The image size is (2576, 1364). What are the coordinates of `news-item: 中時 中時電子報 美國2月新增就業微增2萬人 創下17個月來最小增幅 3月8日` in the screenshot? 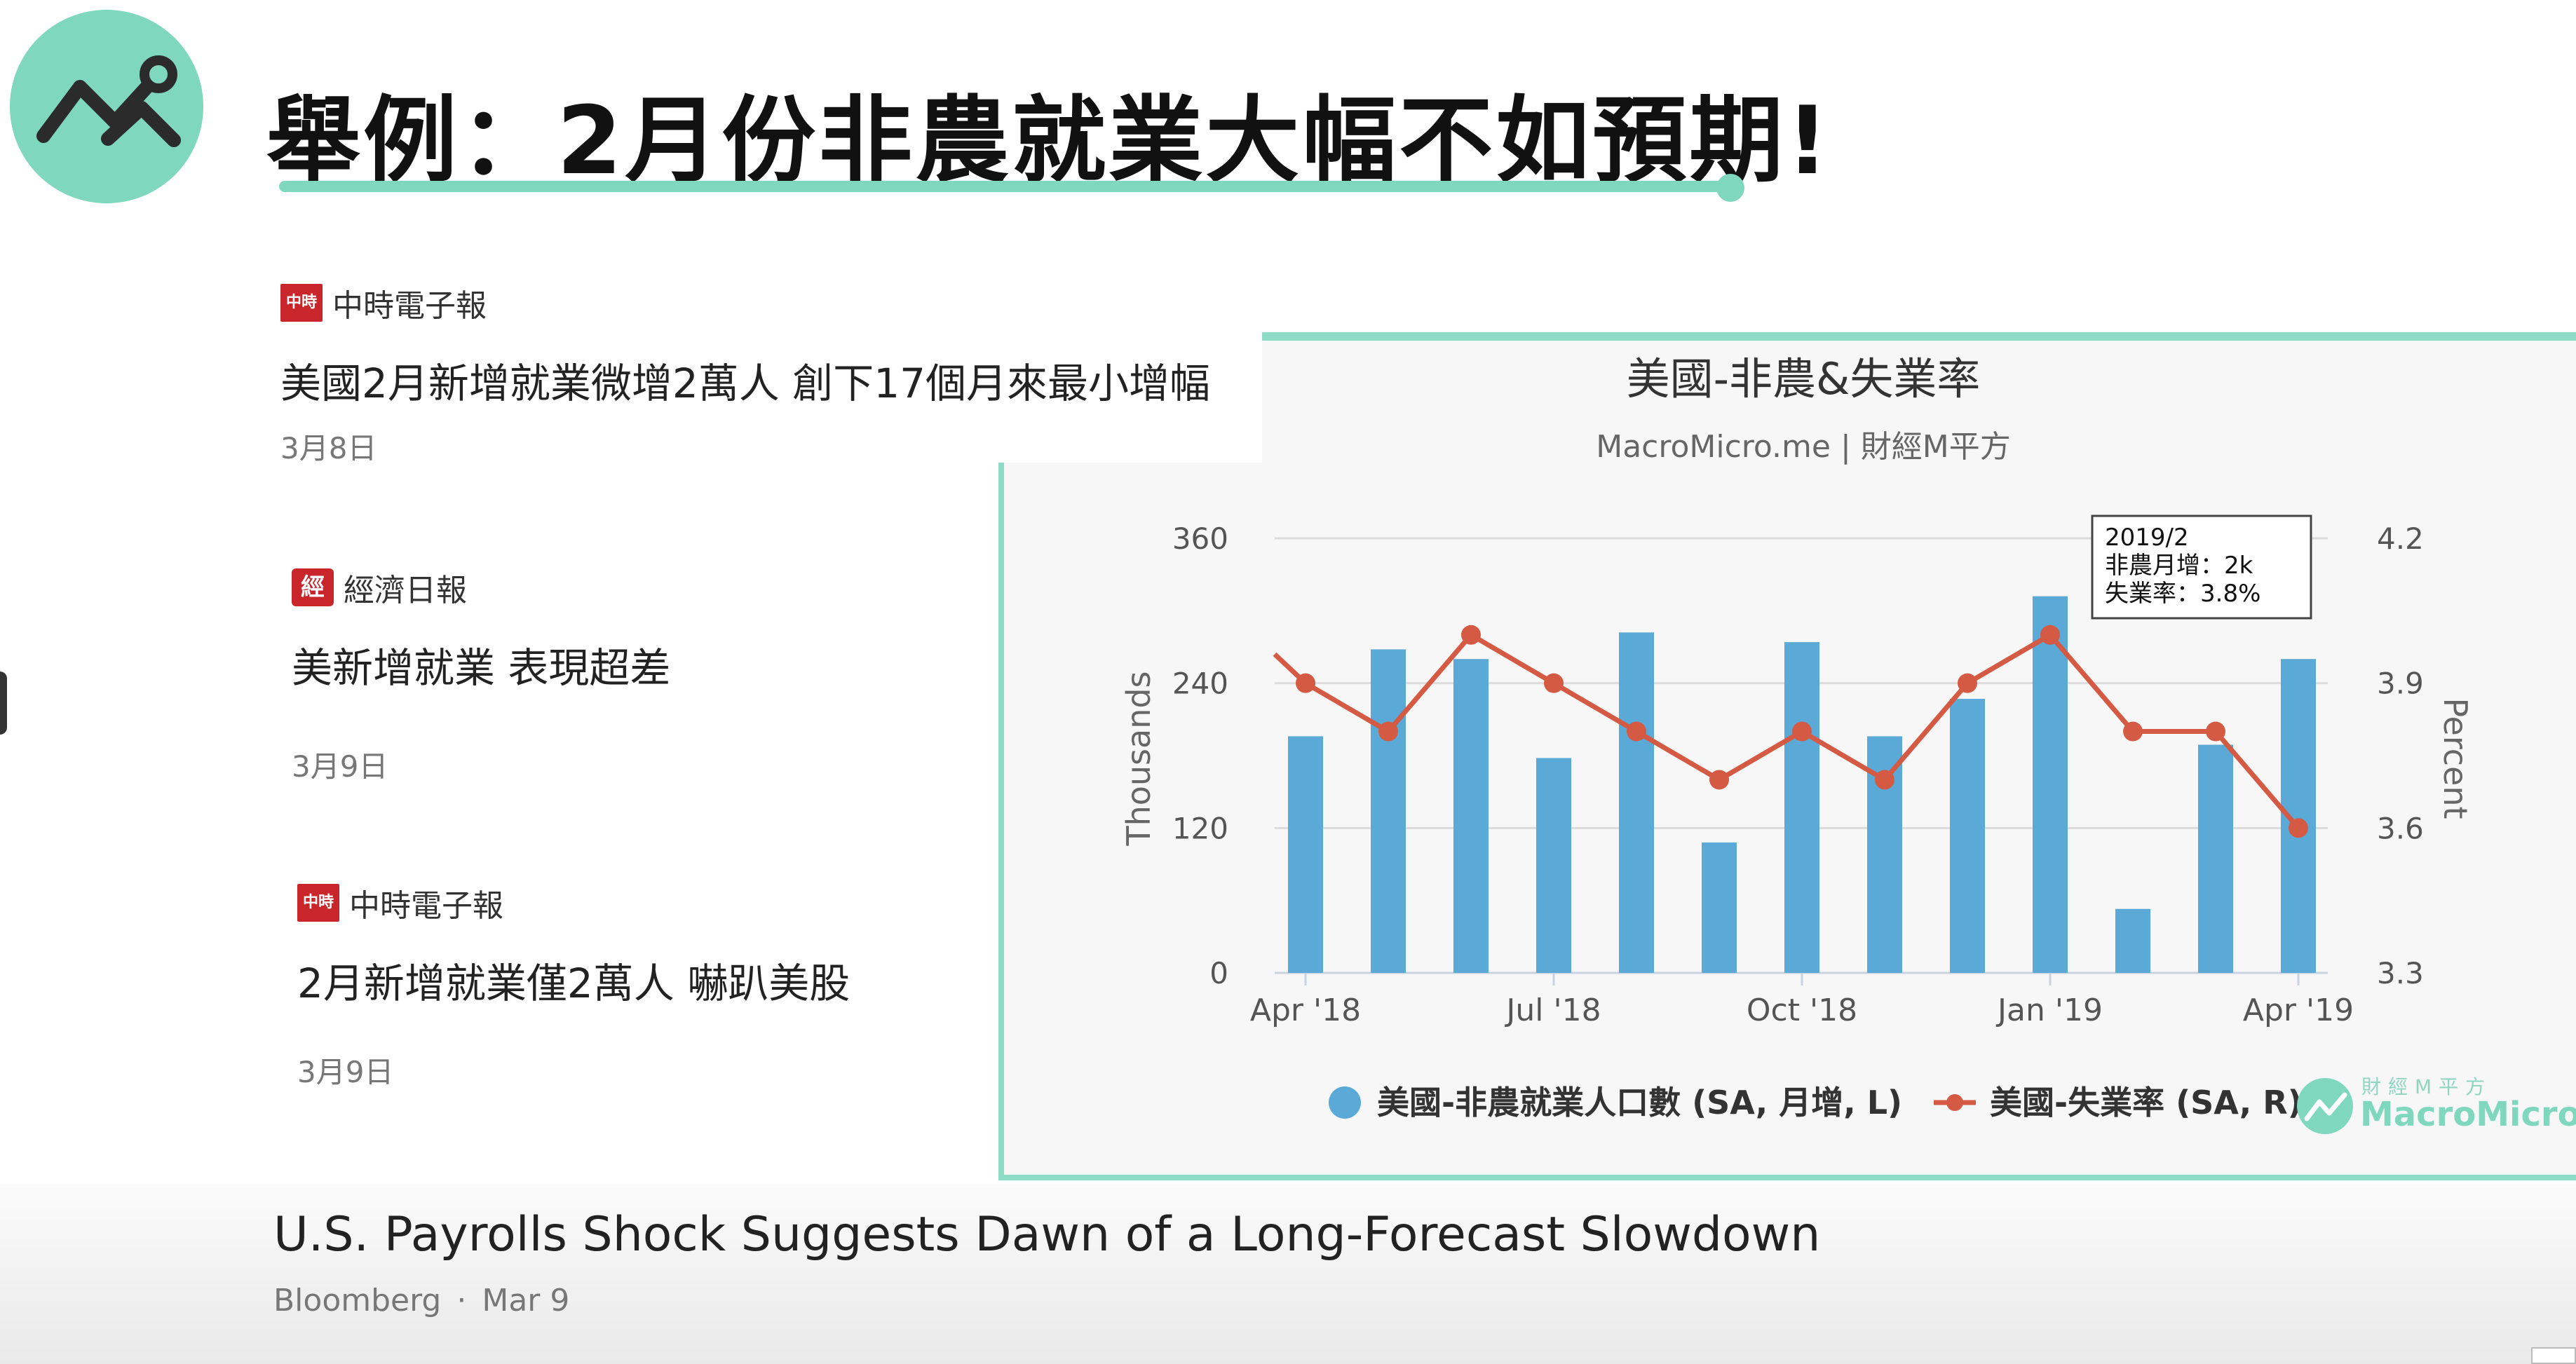 It's located at (771, 373).